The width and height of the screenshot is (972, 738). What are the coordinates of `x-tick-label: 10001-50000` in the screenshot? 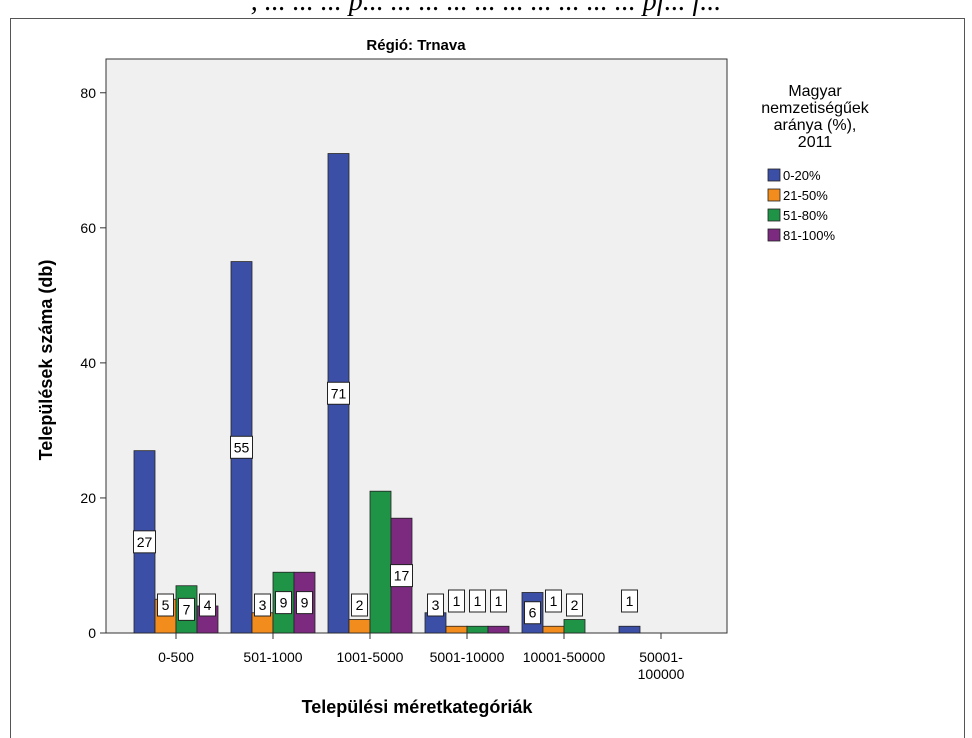 It's located at (564, 657).